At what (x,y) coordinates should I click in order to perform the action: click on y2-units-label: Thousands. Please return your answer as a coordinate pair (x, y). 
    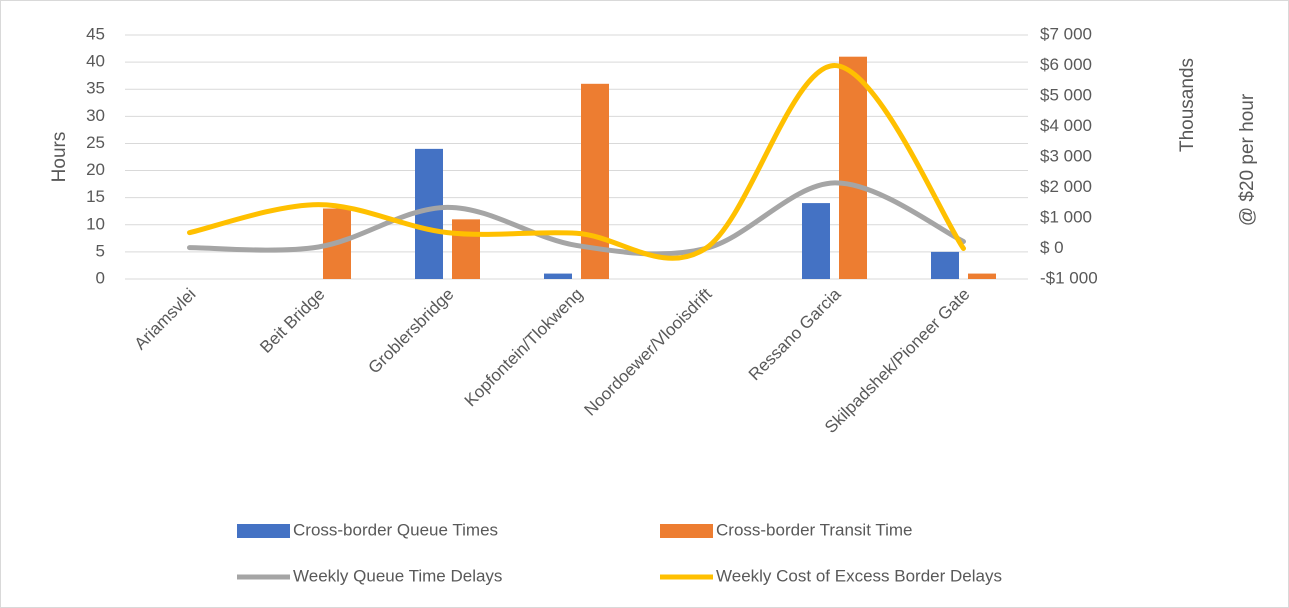
    Looking at the image, I should click on (1187, 105).